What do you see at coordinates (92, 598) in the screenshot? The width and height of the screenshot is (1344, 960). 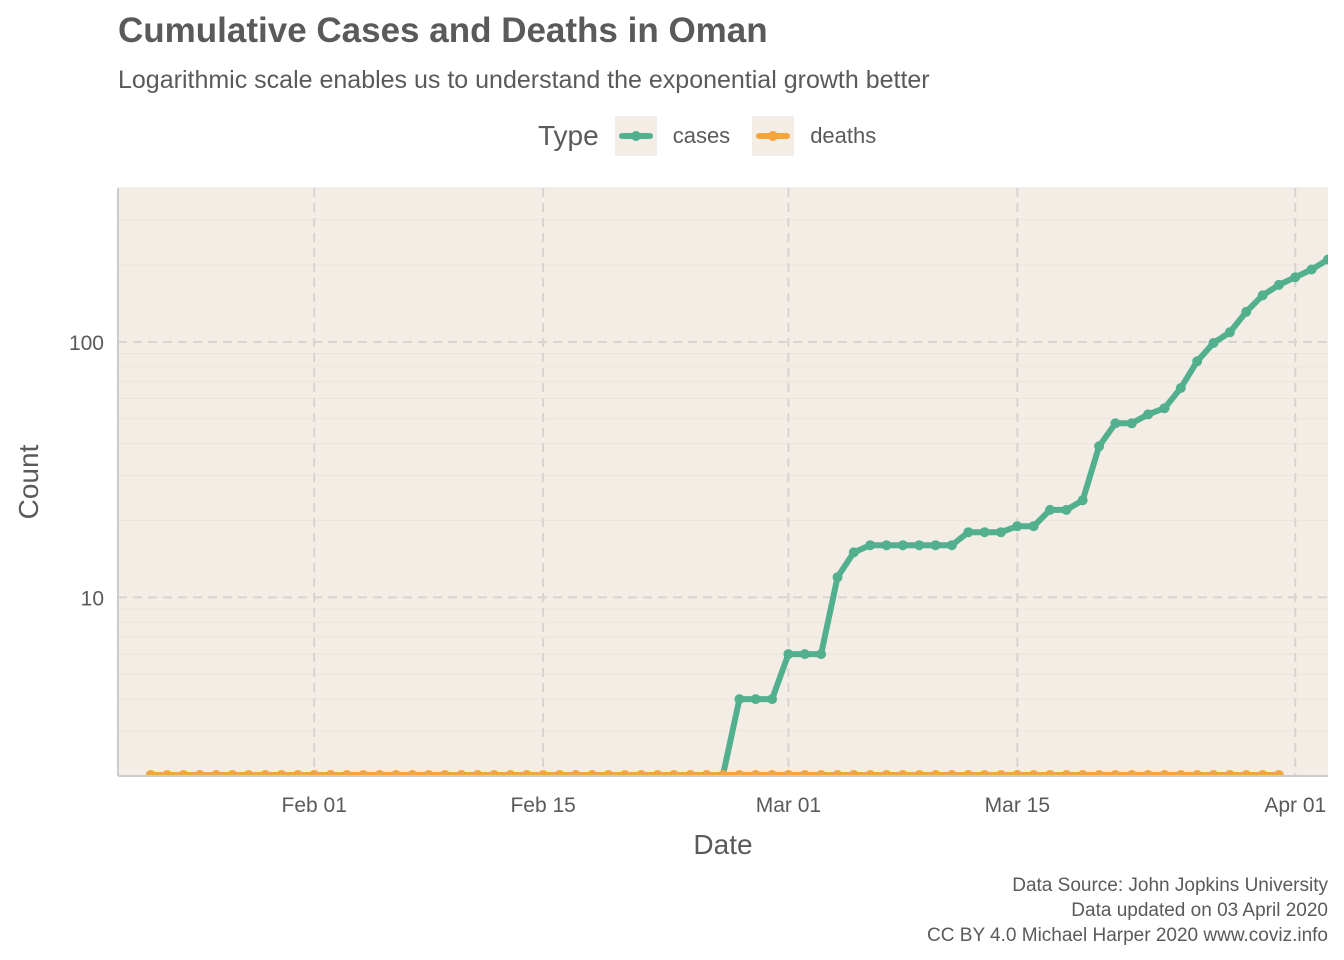 I see `y-tick-label: 10` at bounding box center [92, 598].